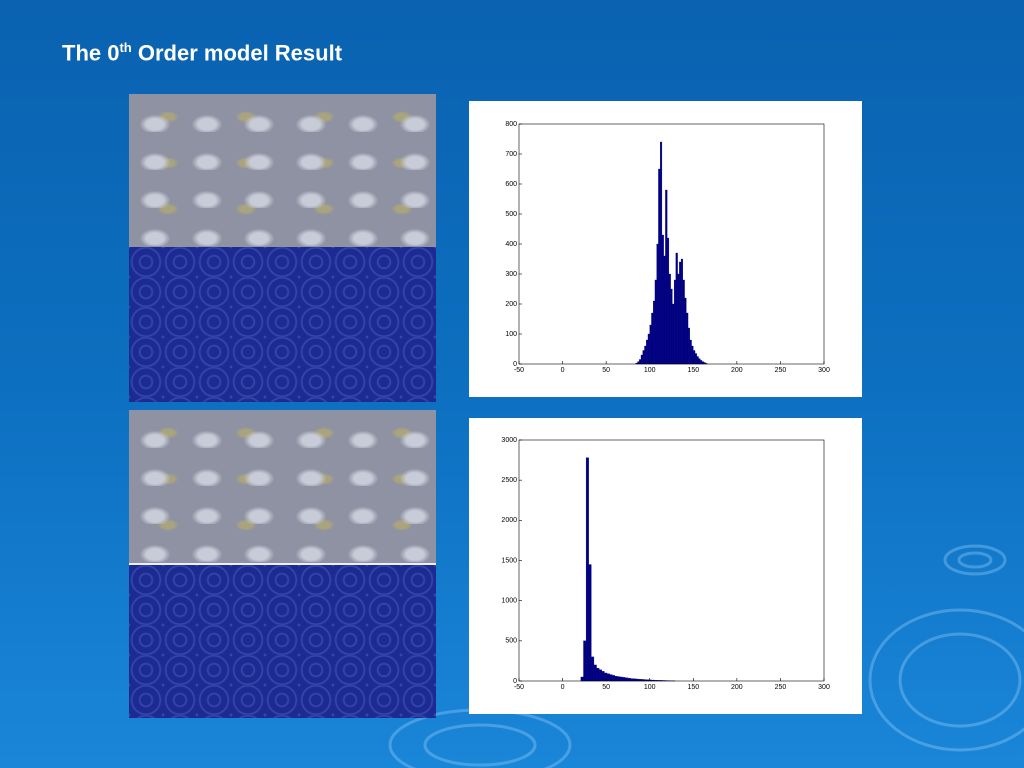 This screenshot has height=768, width=1024. What do you see at coordinates (511, 124) in the screenshot?
I see `y-tick-label: 800` at bounding box center [511, 124].